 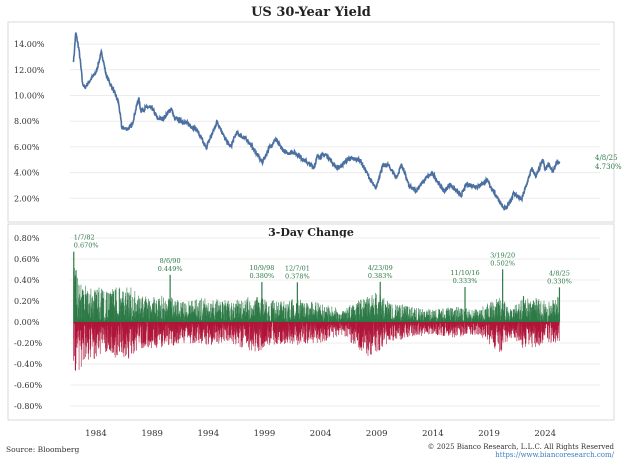 What do you see at coordinates (27, 280) in the screenshot?
I see `change-y-tick: 0.40%` at bounding box center [27, 280].